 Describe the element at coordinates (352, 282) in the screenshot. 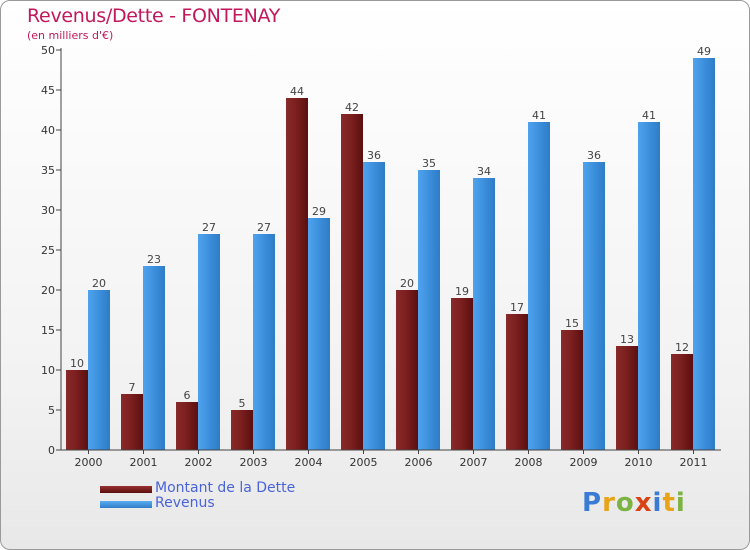

I see `bar-dette-2005` at that location.